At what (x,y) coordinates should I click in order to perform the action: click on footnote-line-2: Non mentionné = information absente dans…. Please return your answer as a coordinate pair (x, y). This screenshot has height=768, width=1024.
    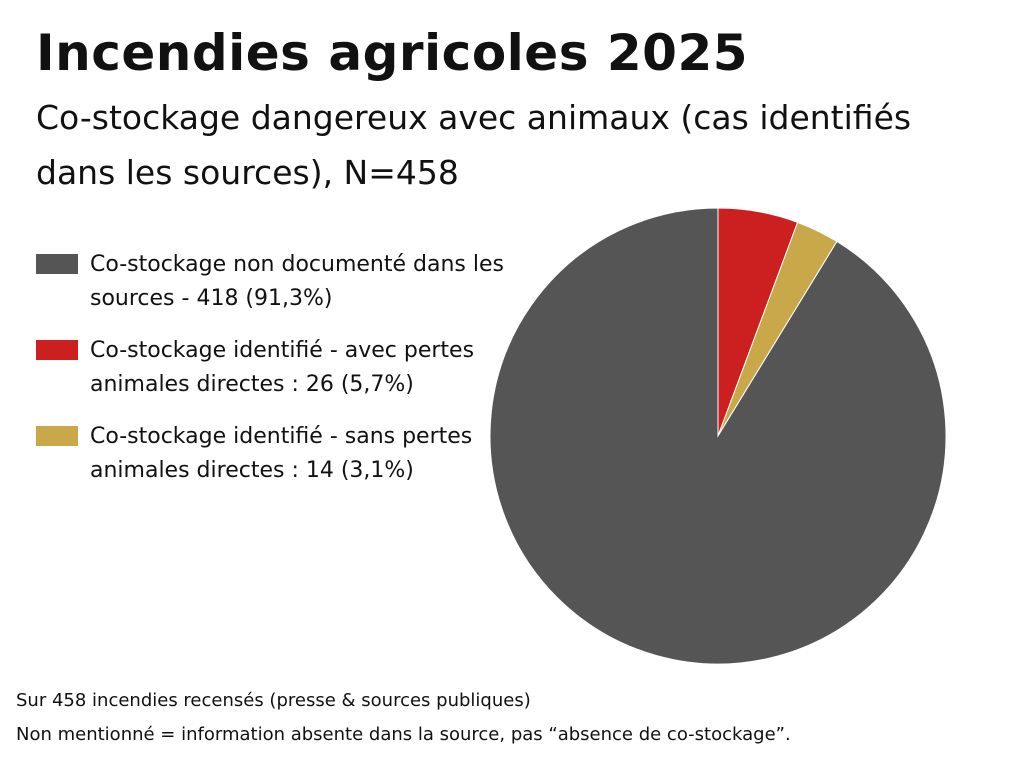
    Looking at the image, I should click on (403, 734).